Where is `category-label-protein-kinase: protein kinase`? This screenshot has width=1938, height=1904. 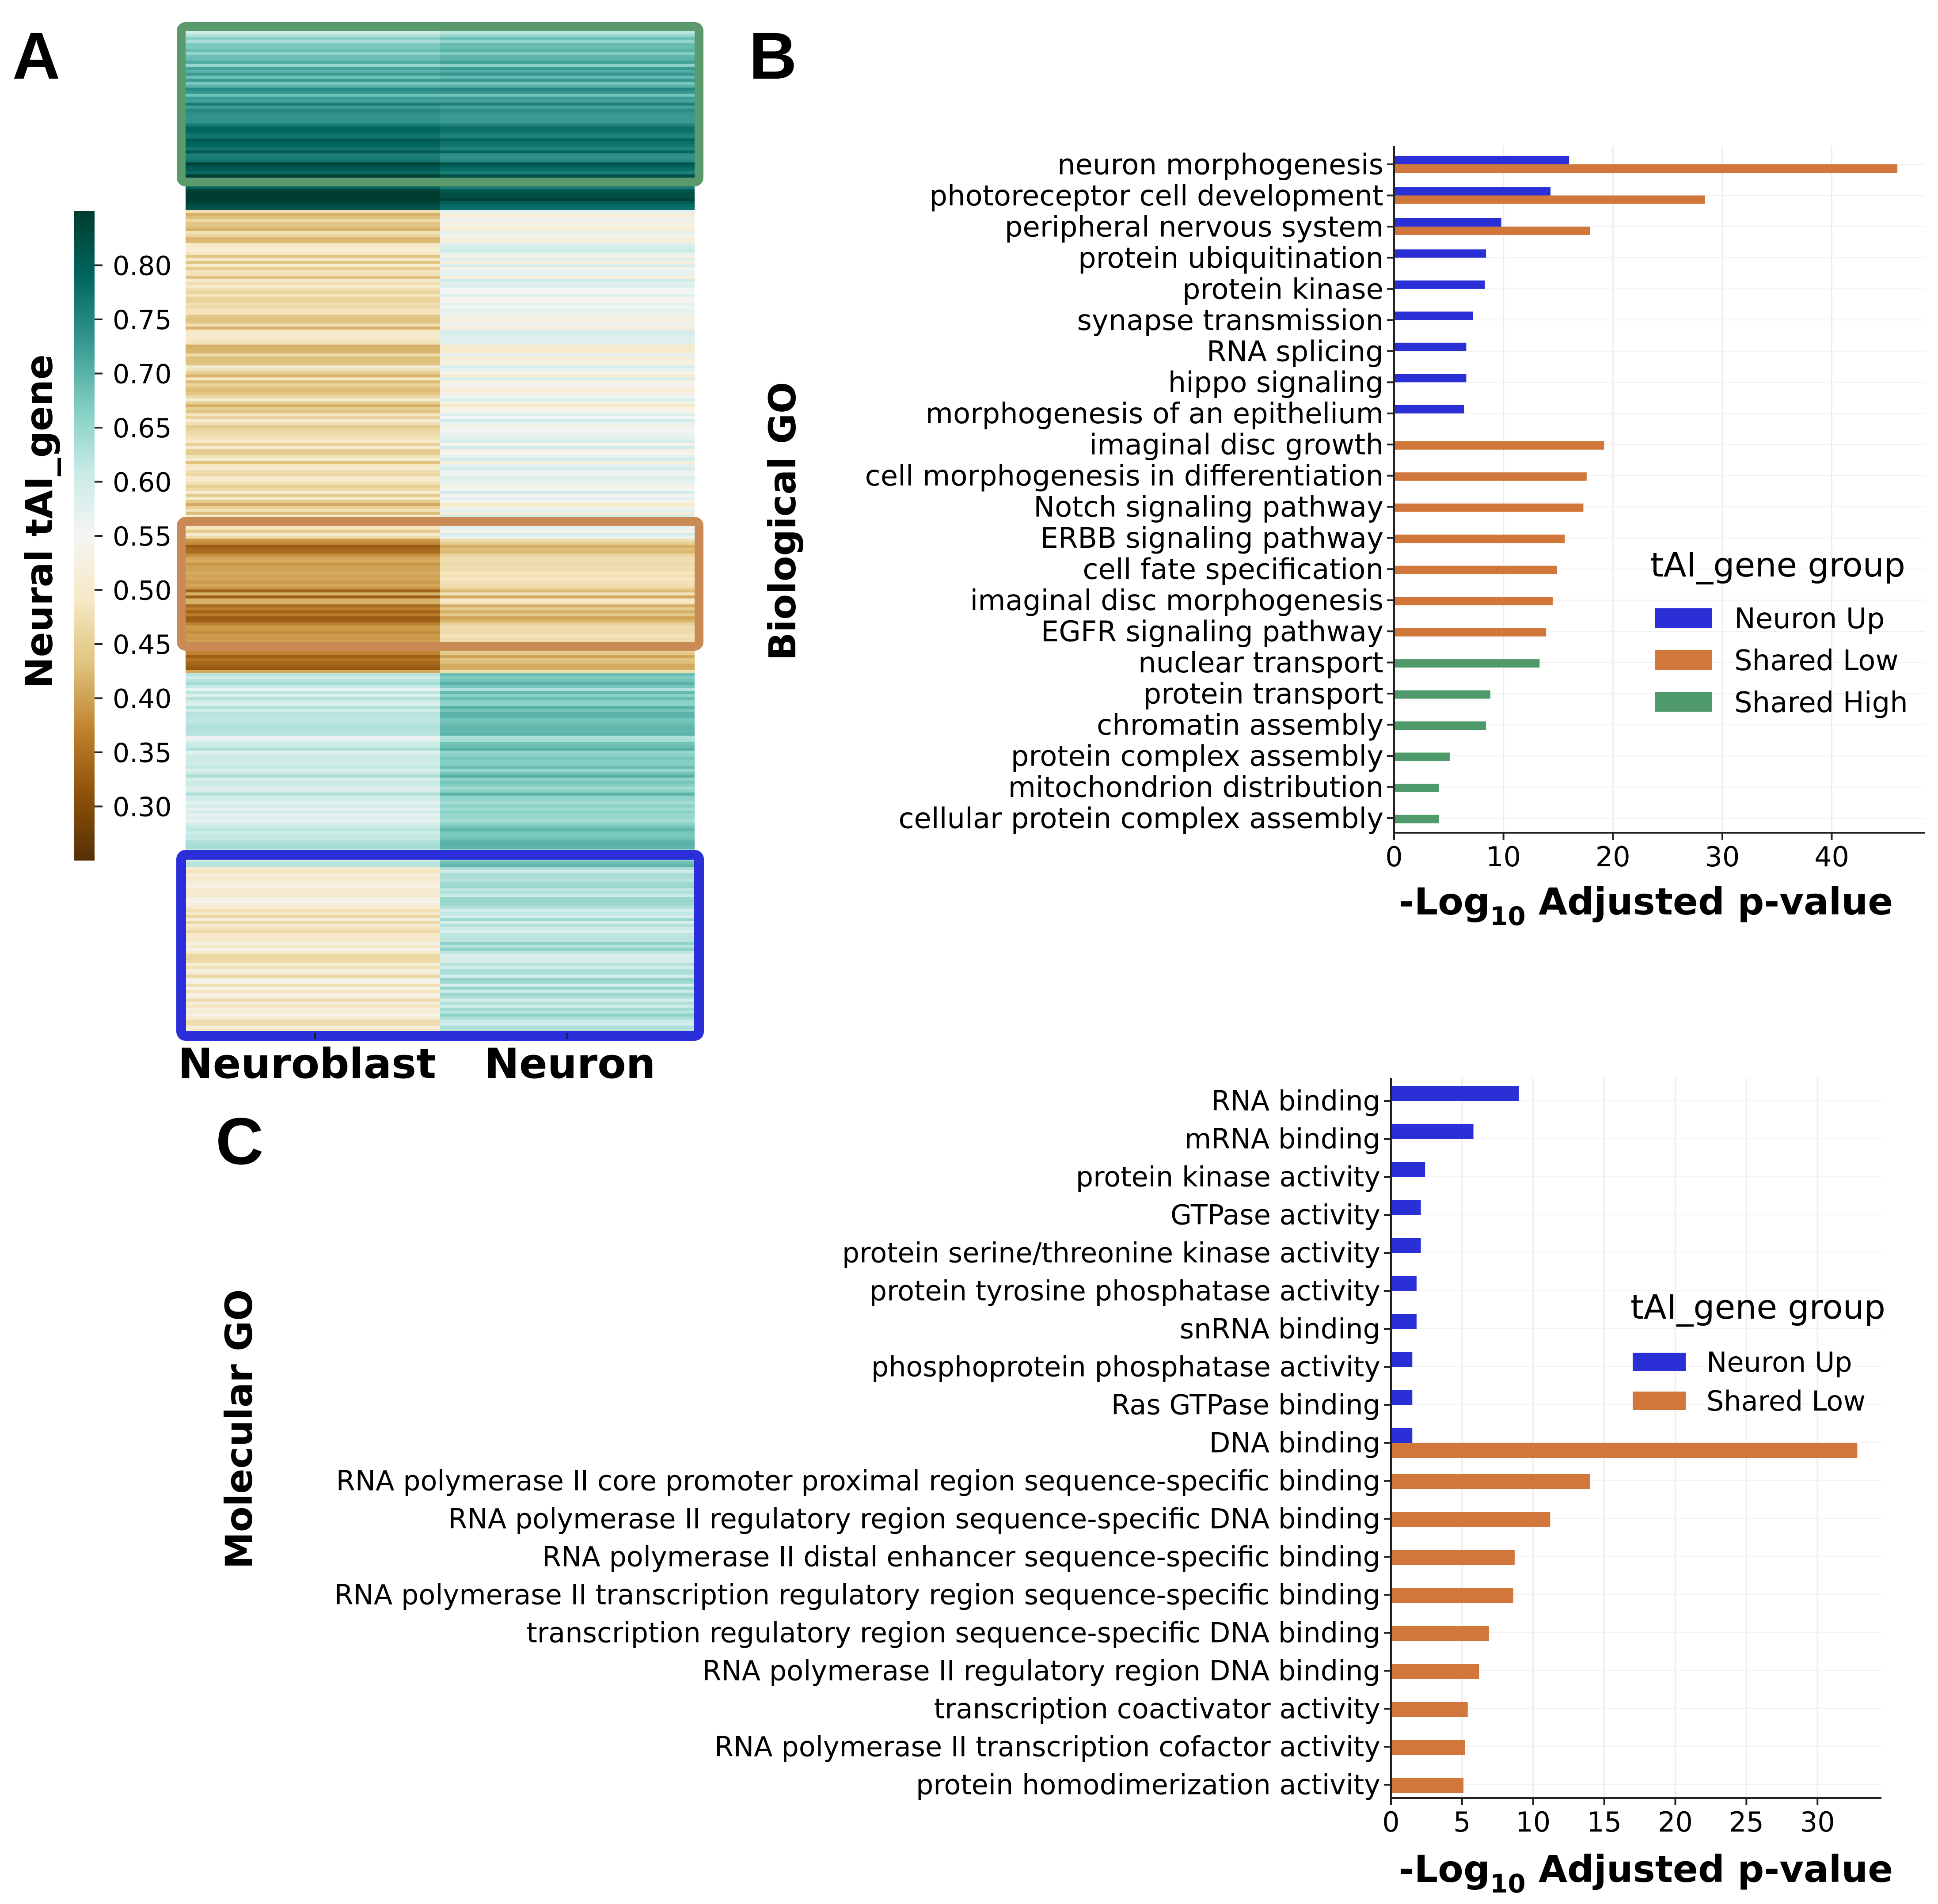
category-label-protein-kinase: protein kinase is located at coordinates (1282, 289).